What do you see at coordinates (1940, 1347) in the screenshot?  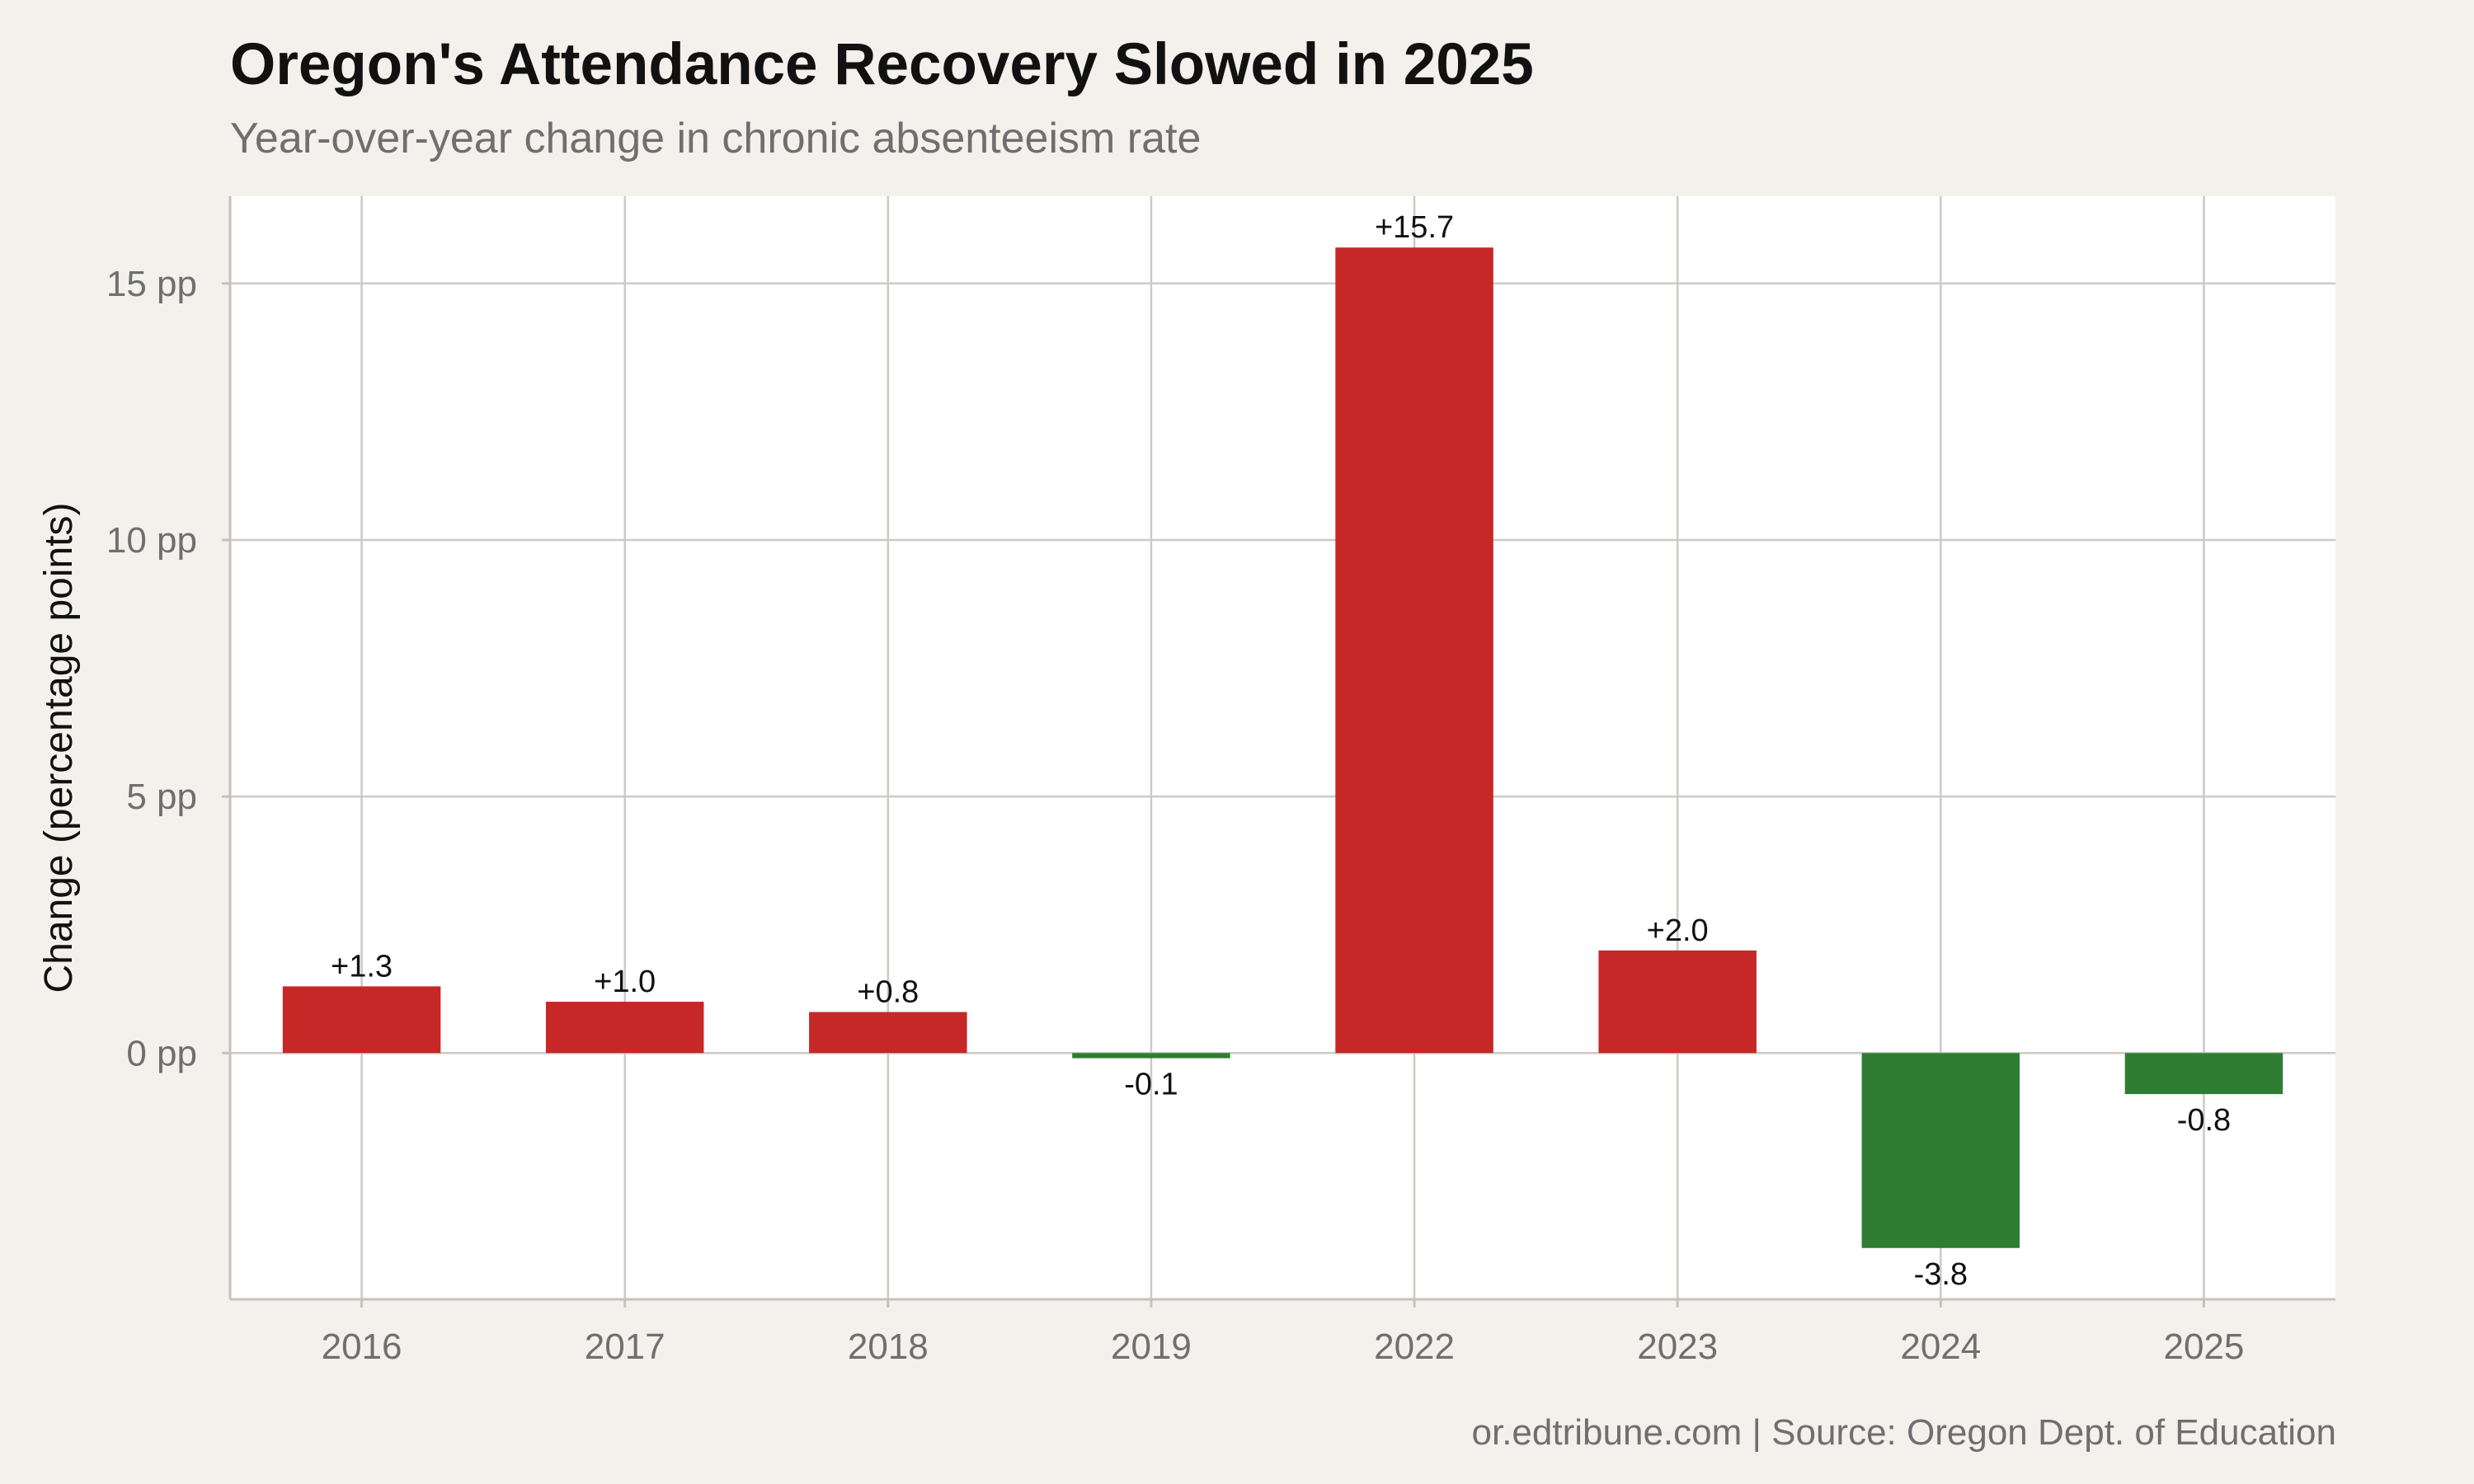 I see `x-tick-label: 2024` at bounding box center [1940, 1347].